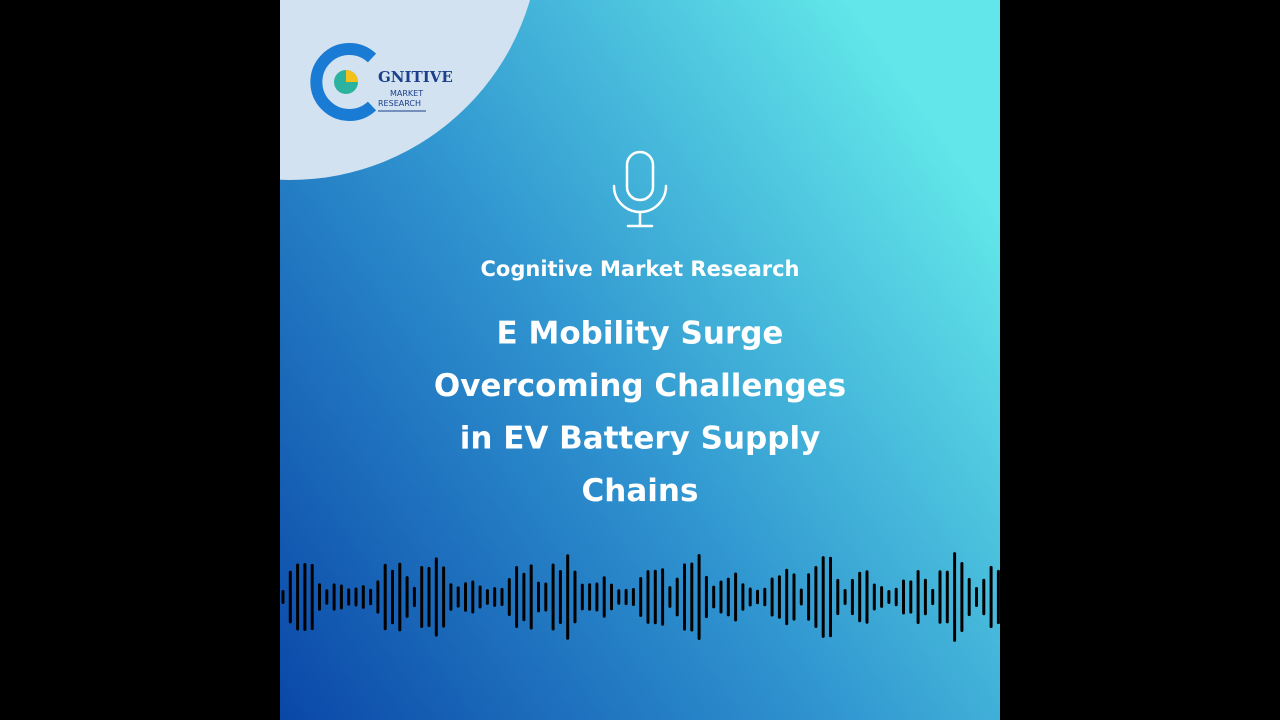 This screenshot has height=720, width=1280. I want to click on logo: GNITIVE MARKET RESEARCH, so click(381, 82).